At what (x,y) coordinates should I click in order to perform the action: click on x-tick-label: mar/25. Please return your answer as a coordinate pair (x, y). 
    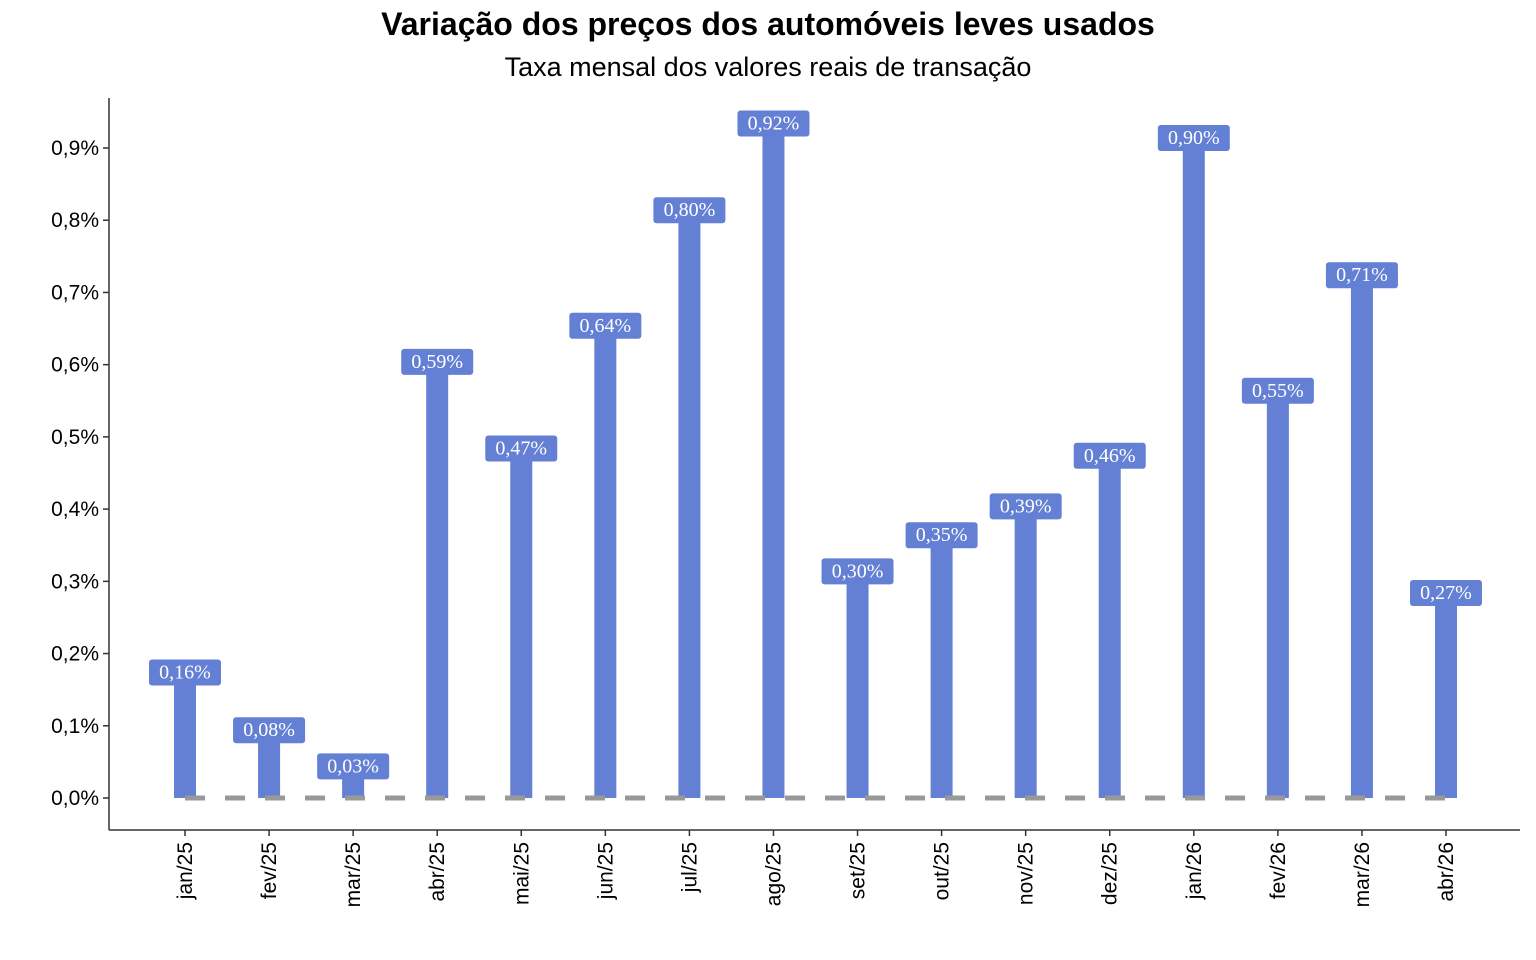
    Looking at the image, I should click on (353, 874).